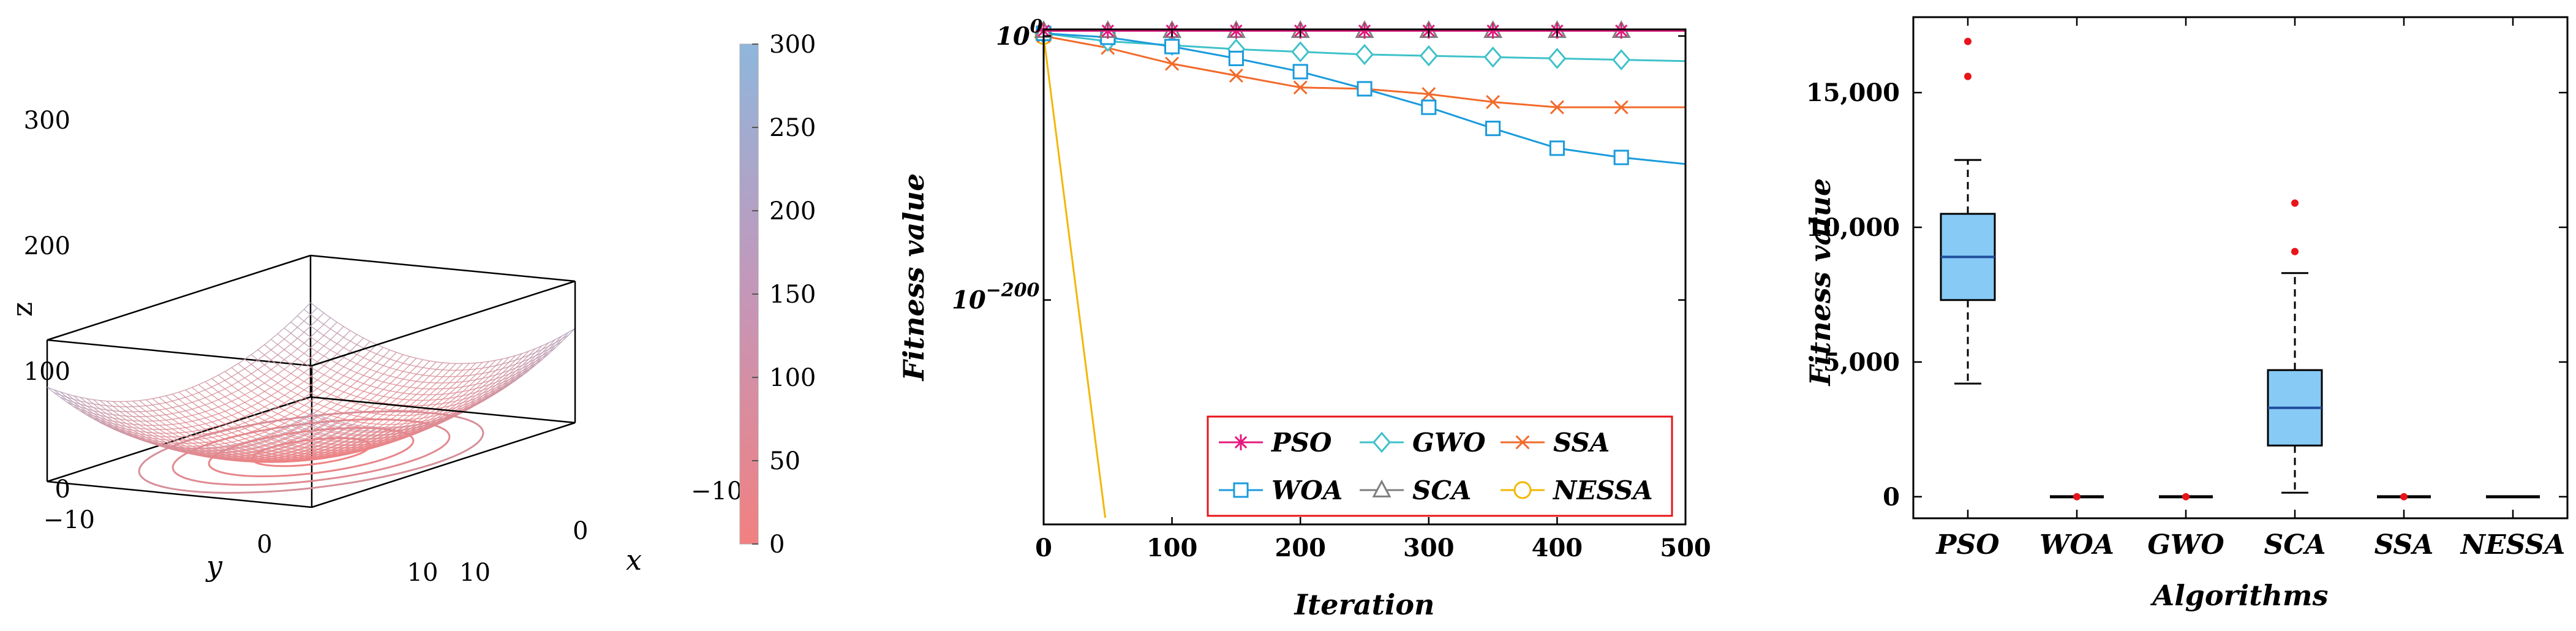 The width and height of the screenshot is (2576, 631). What do you see at coordinates (1301, 443) in the screenshot?
I see `legend-label: PSO` at bounding box center [1301, 443].